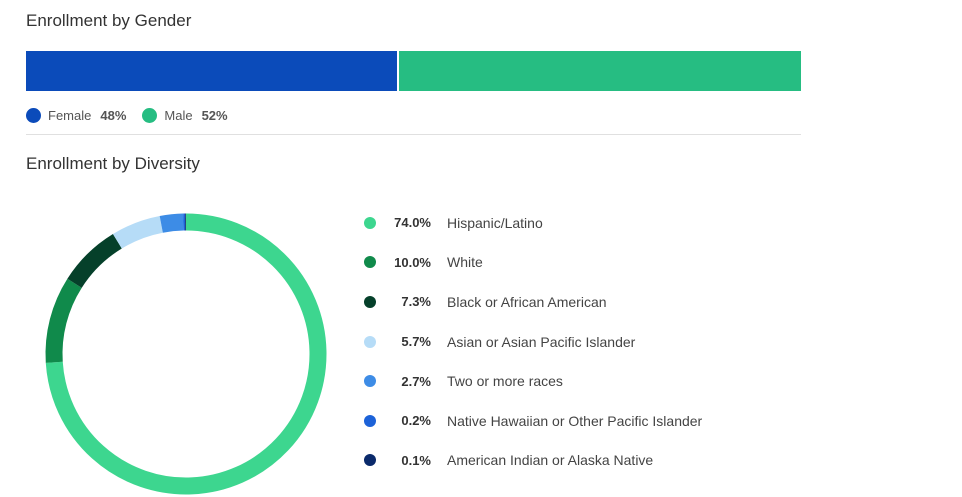  I want to click on gender-legend-percent: 48%, so click(113, 115).